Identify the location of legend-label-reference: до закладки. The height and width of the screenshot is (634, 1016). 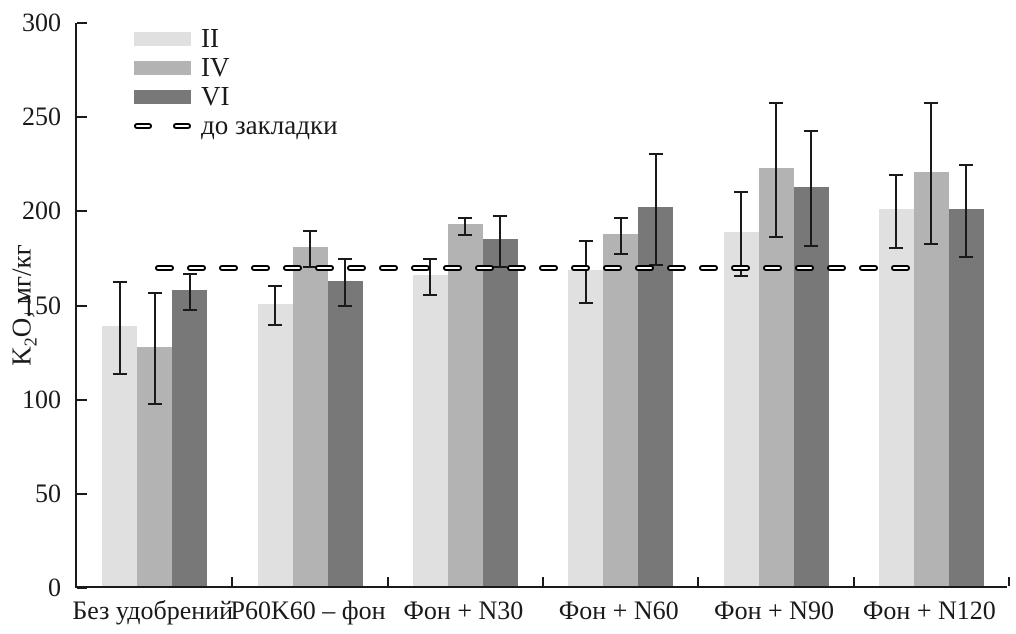
(269, 125).